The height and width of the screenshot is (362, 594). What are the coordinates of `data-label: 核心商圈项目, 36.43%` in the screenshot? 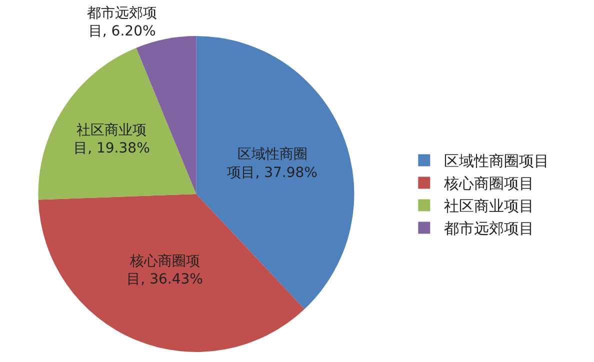 It's located at (164, 270).